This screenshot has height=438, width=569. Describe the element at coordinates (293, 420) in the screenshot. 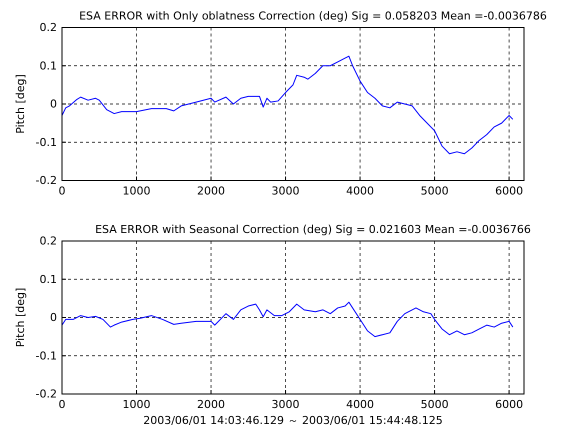

I see `x-axis-title: 2003/06/01 14:03:46.129 ～ 2003/06/01 15:44:48.125` at that location.